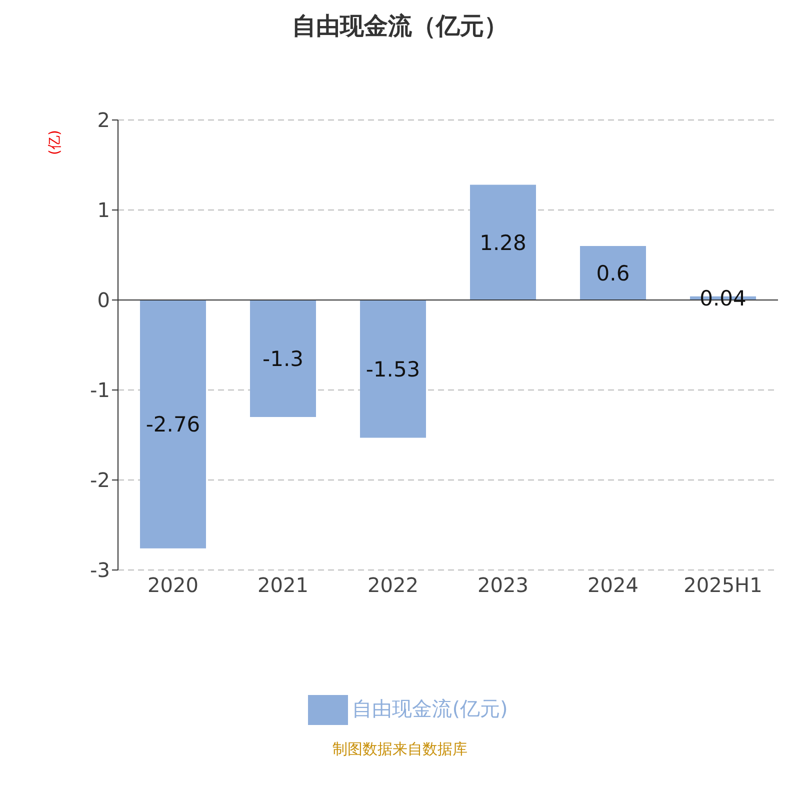  I want to click on y-tick-label: -3, so click(100, 570).